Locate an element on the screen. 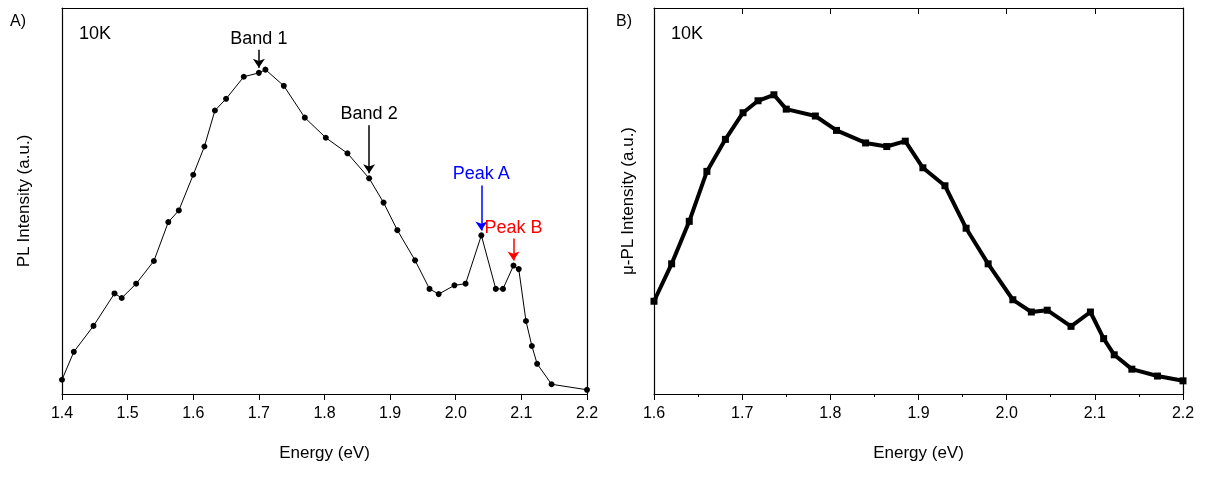 The width and height of the screenshot is (1213, 481). annotation: Band 2 is located at coordinates (369, 113).